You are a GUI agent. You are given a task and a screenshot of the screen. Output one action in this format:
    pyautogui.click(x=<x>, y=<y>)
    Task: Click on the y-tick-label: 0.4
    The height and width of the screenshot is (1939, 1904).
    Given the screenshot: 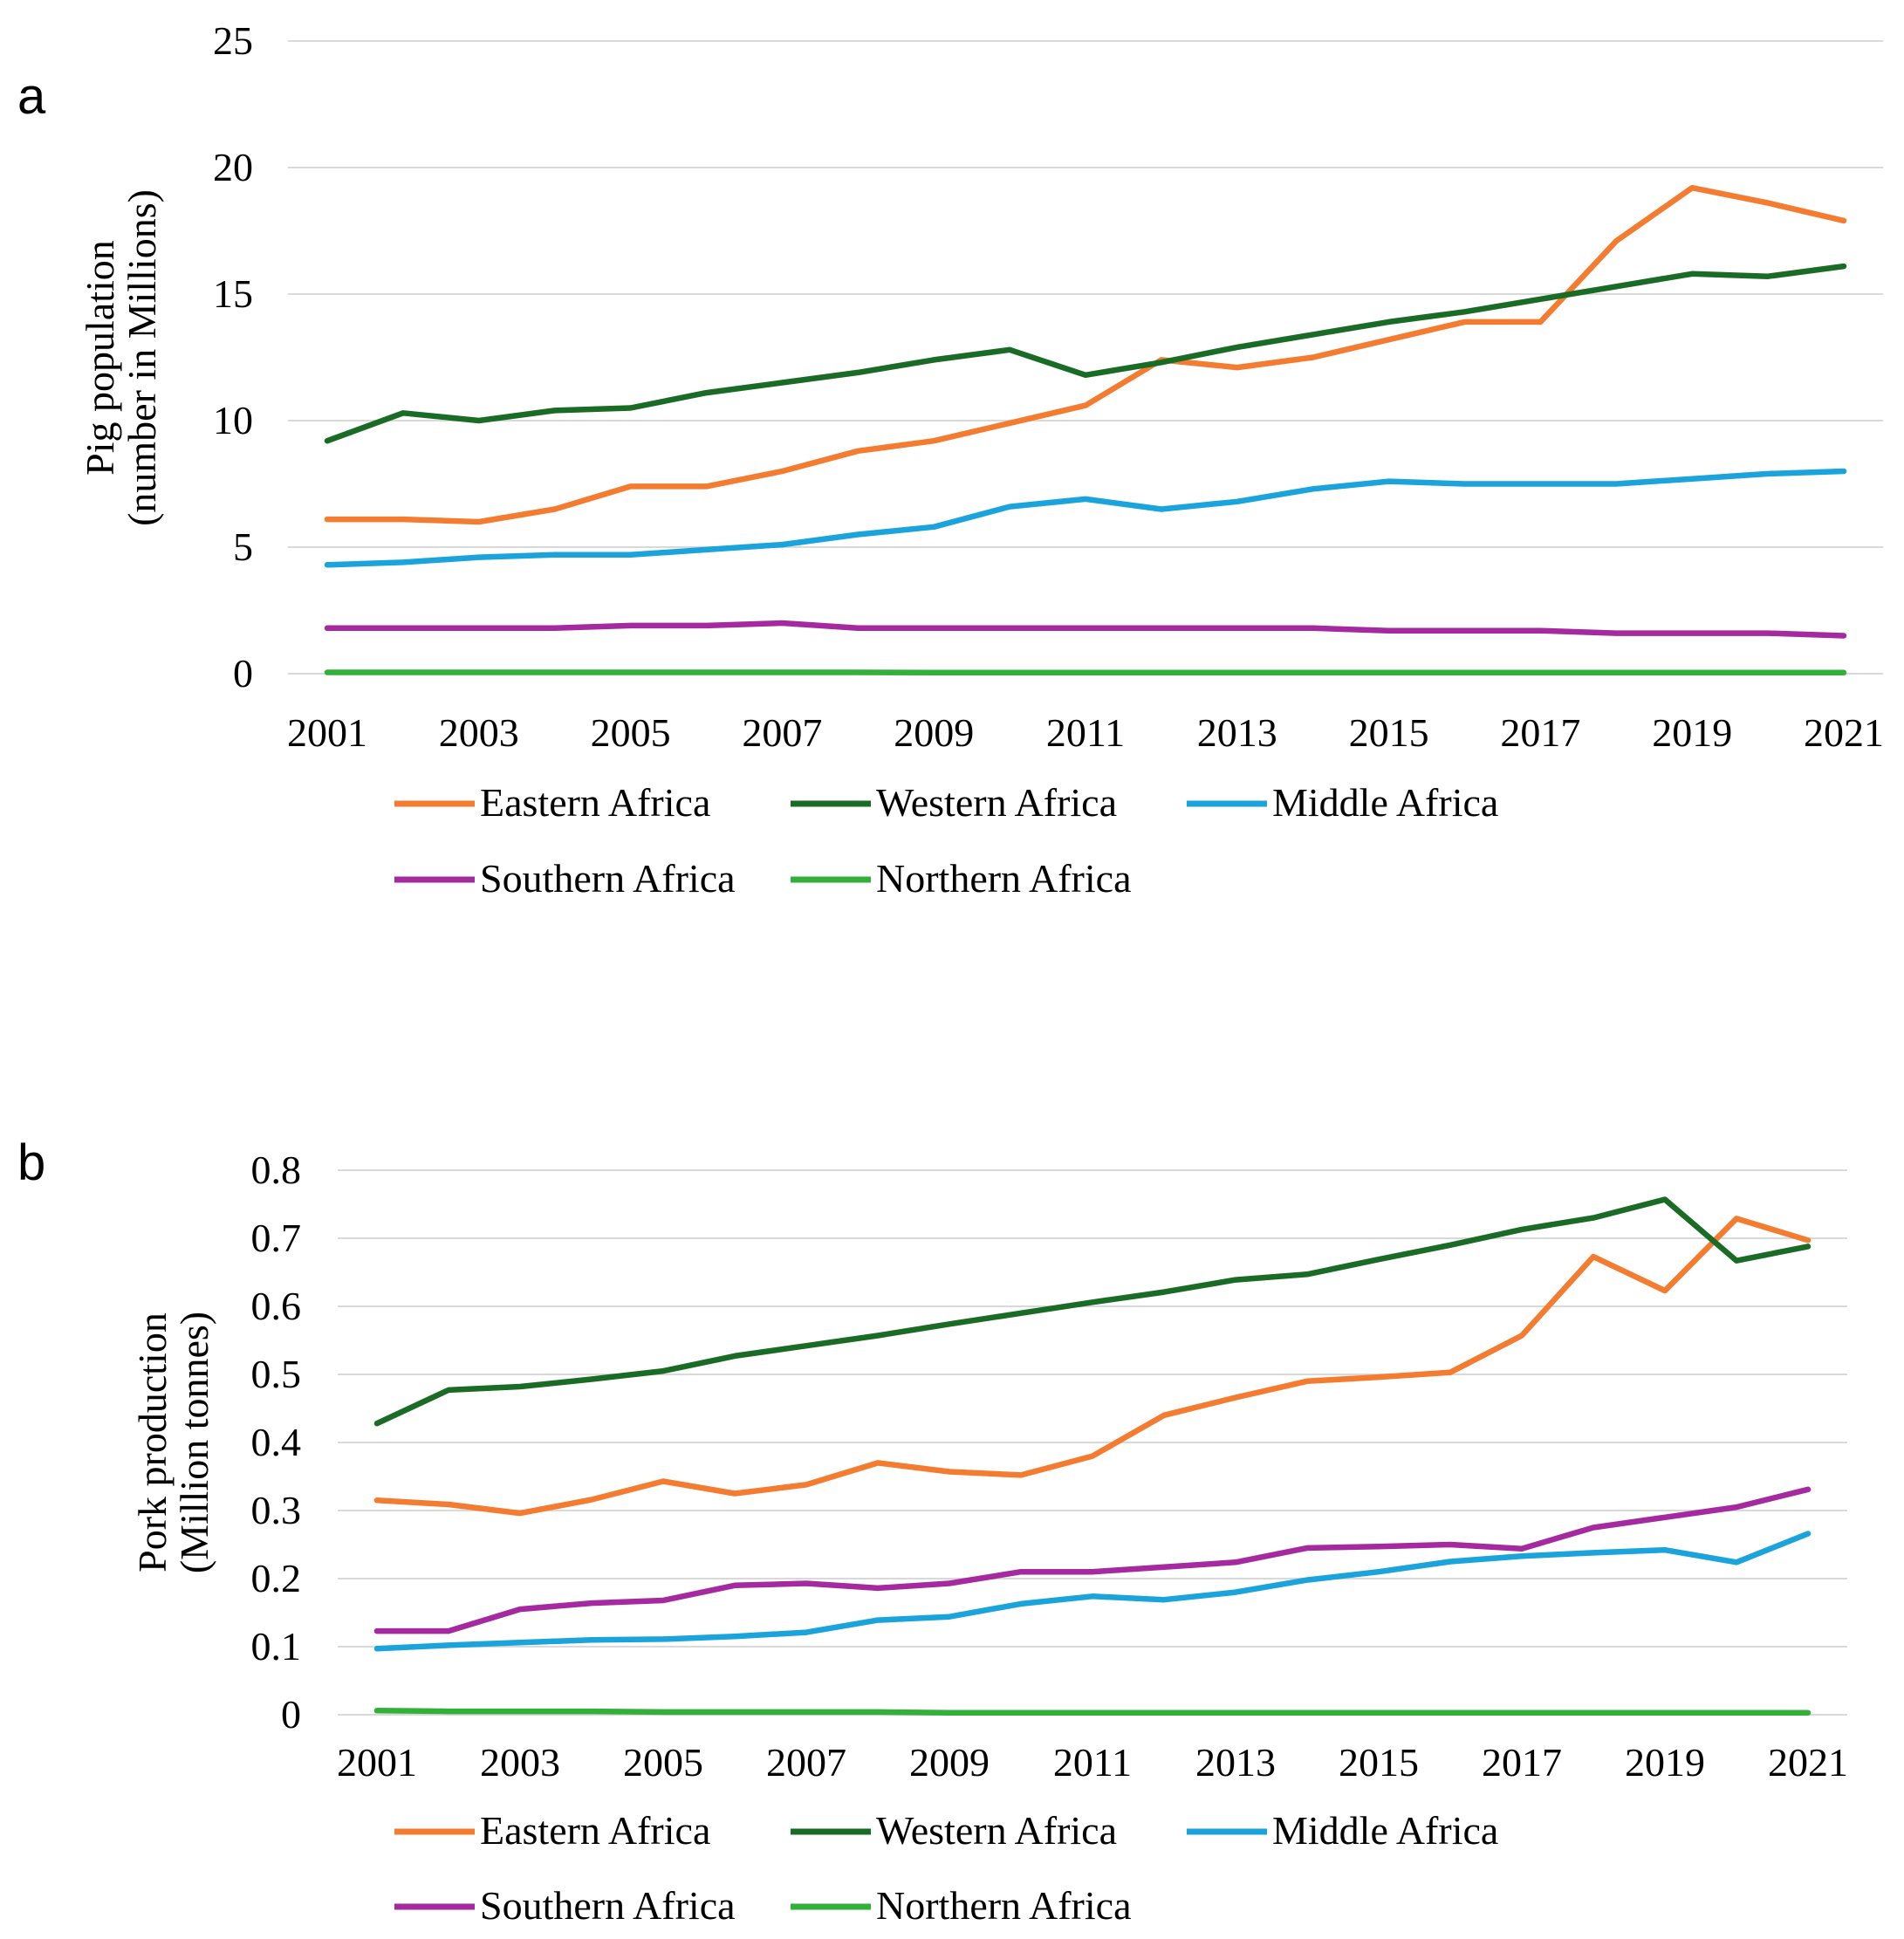 What is the action you would take?
    pyautogui.click(x=276, y=1442)
    